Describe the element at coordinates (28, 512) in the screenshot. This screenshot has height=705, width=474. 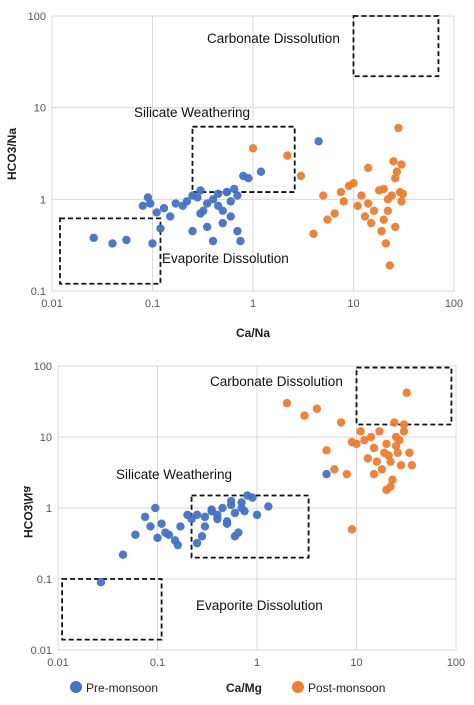
I see `y-axis-label-2: HCO3/Na` at that location.